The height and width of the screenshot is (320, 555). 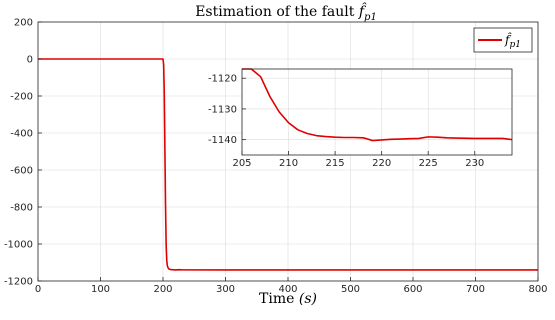 What do you see at coordinates (162, 289) in the screenshot?
I see `main-x-tick-label: 200` at bounding box center [162, 289].